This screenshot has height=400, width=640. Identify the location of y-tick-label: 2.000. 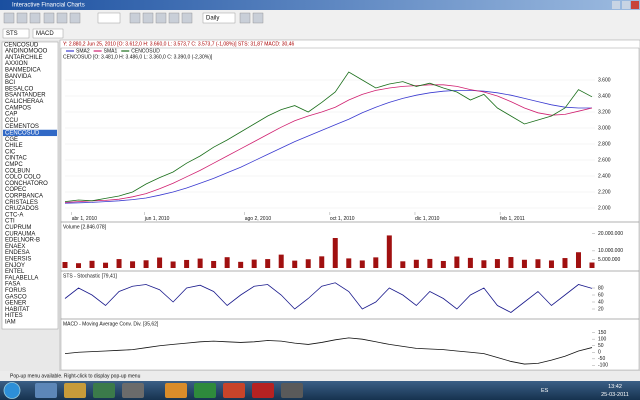
(604, 208).